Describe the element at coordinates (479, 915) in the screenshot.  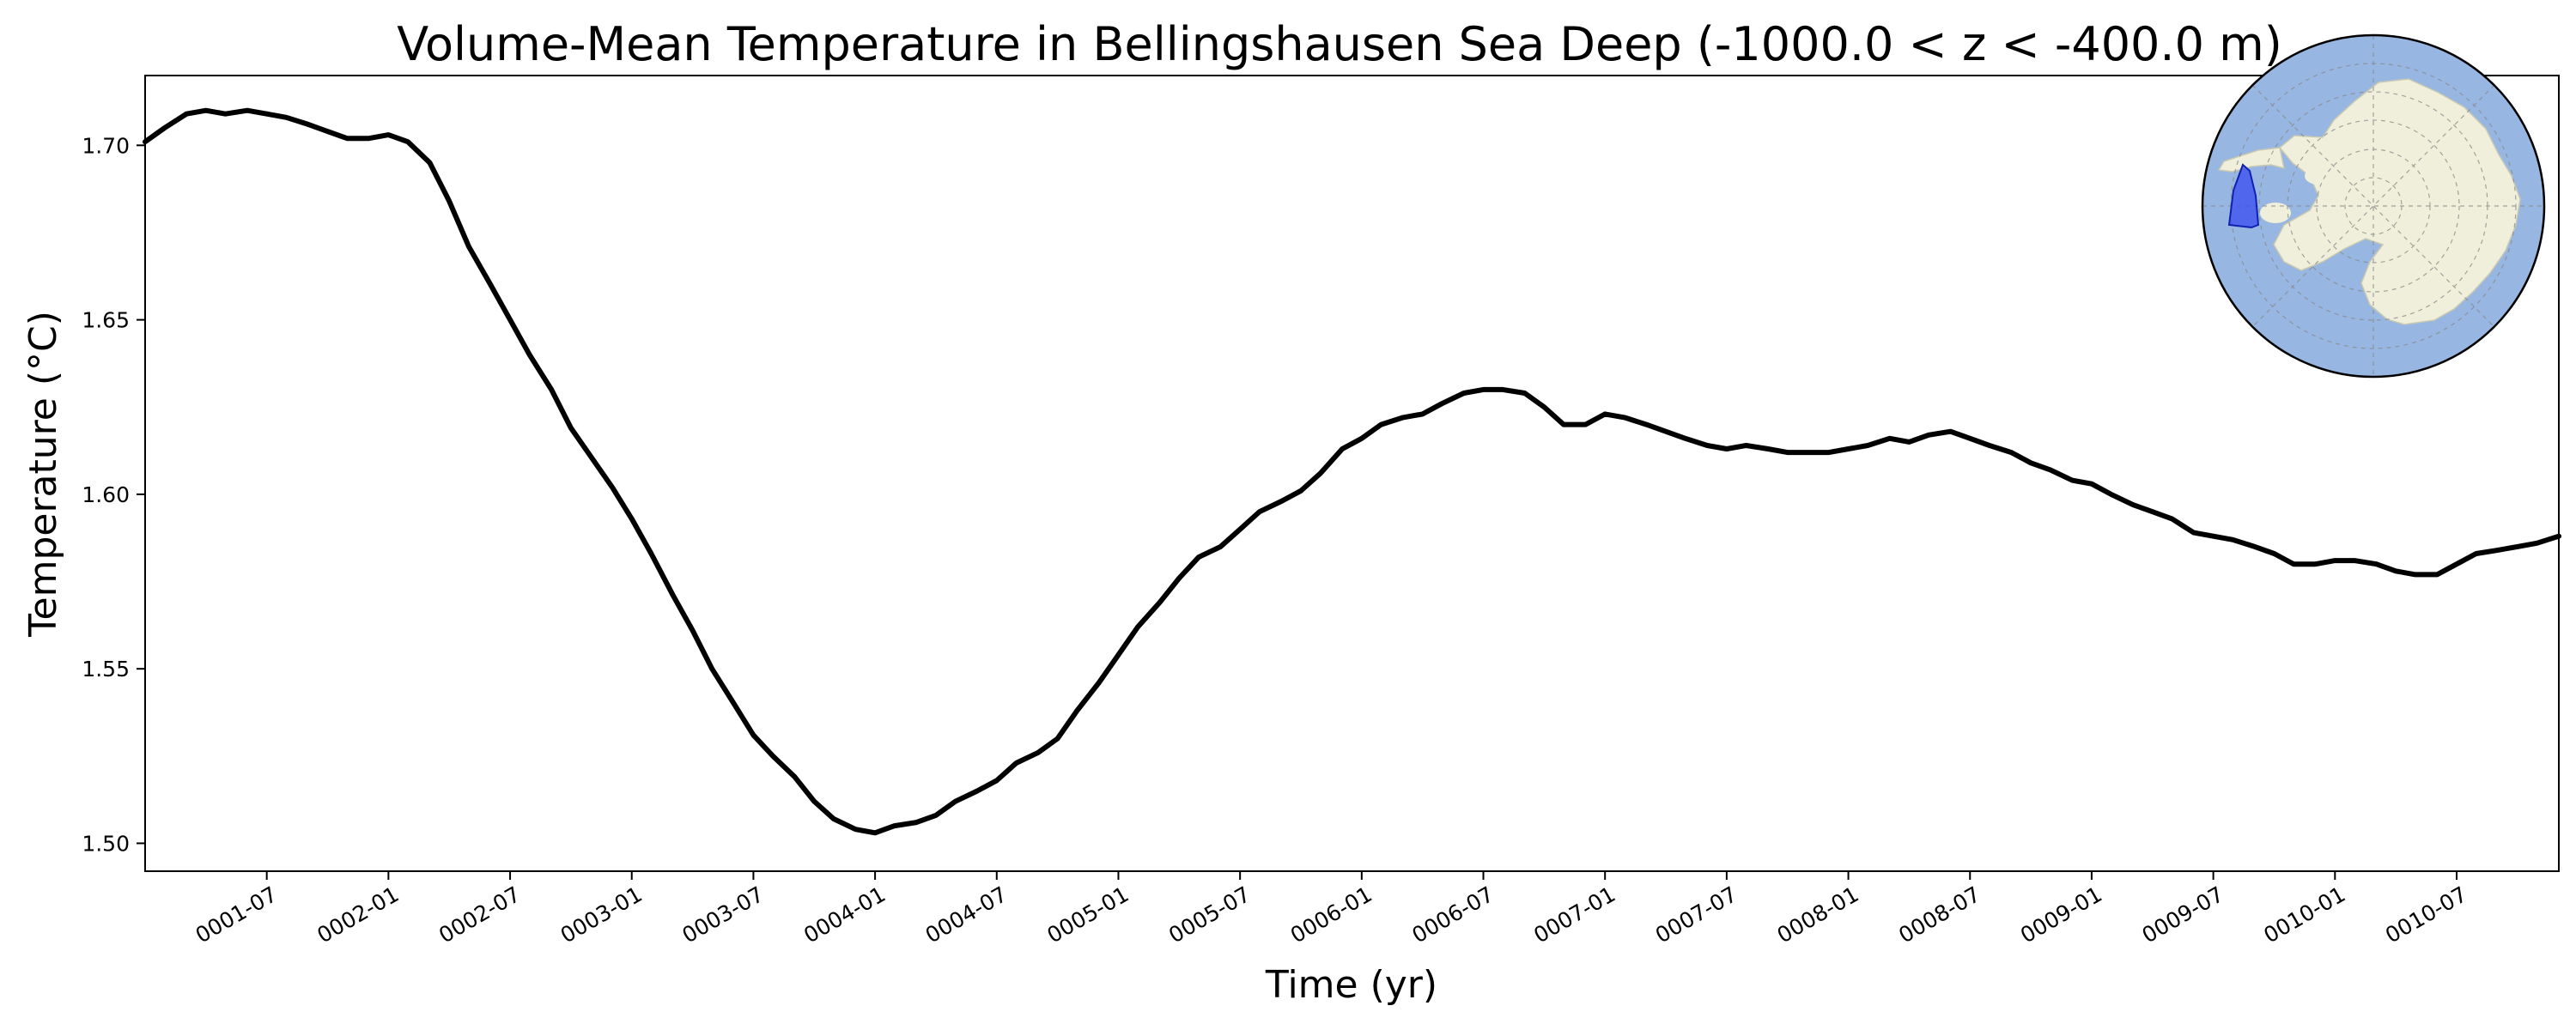
I see `x-tick-label: 0002-07` at that location.